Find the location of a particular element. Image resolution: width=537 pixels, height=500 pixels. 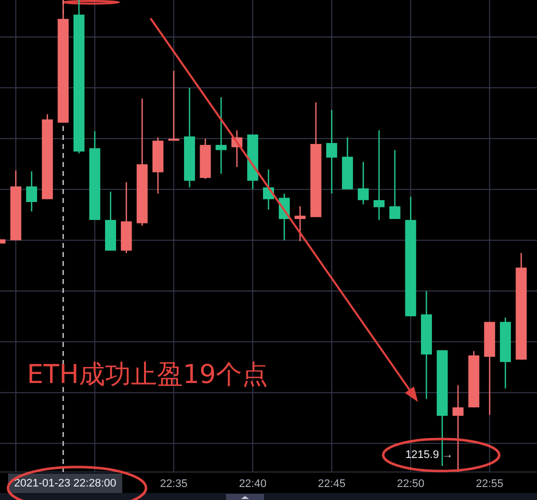

x-tick-label: 22:50 is located at coordinates (410, 484).